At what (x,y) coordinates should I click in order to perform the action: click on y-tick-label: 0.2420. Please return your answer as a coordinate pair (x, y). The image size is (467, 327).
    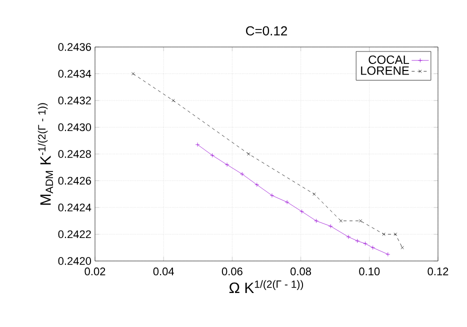
    Looking at the image, I should click on (75, 261).